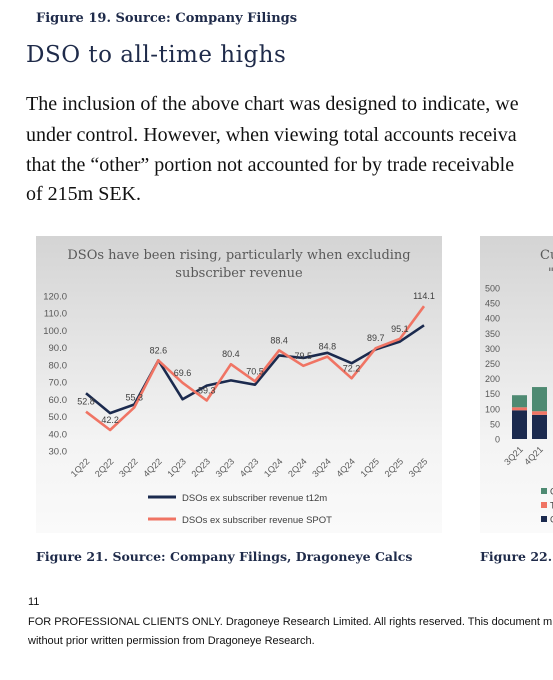  What do you see at coordinates (492, 334) in the screenshot?
I see `y-tick-label: 350` at bounding box center [492, 334].